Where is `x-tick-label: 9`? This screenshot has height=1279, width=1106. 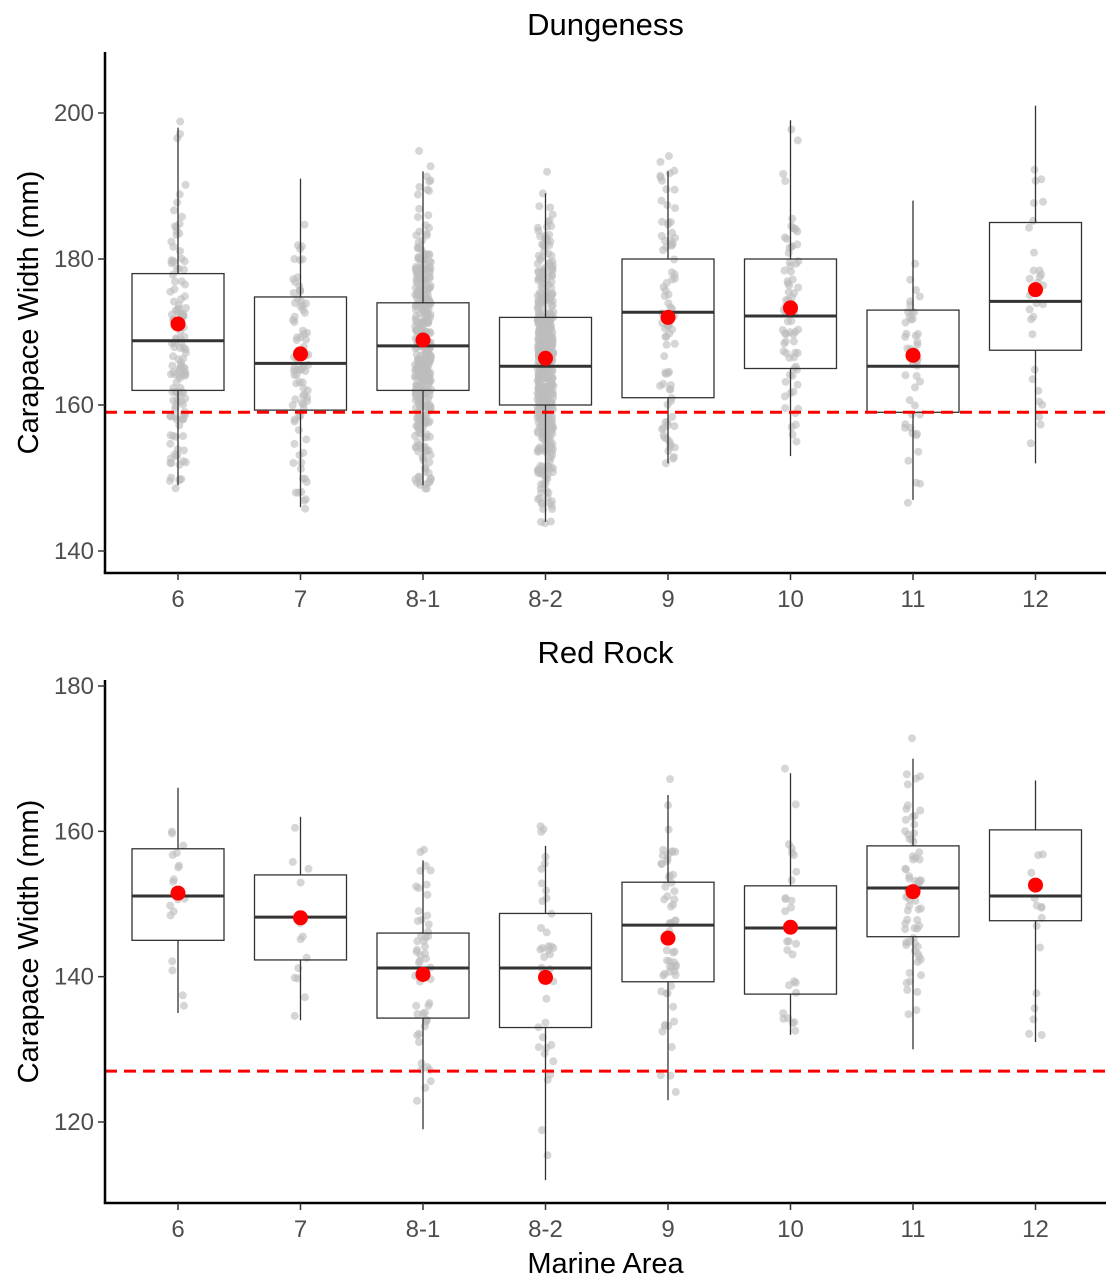 x-tick-label: 9 is located at coordinates (667, 599).